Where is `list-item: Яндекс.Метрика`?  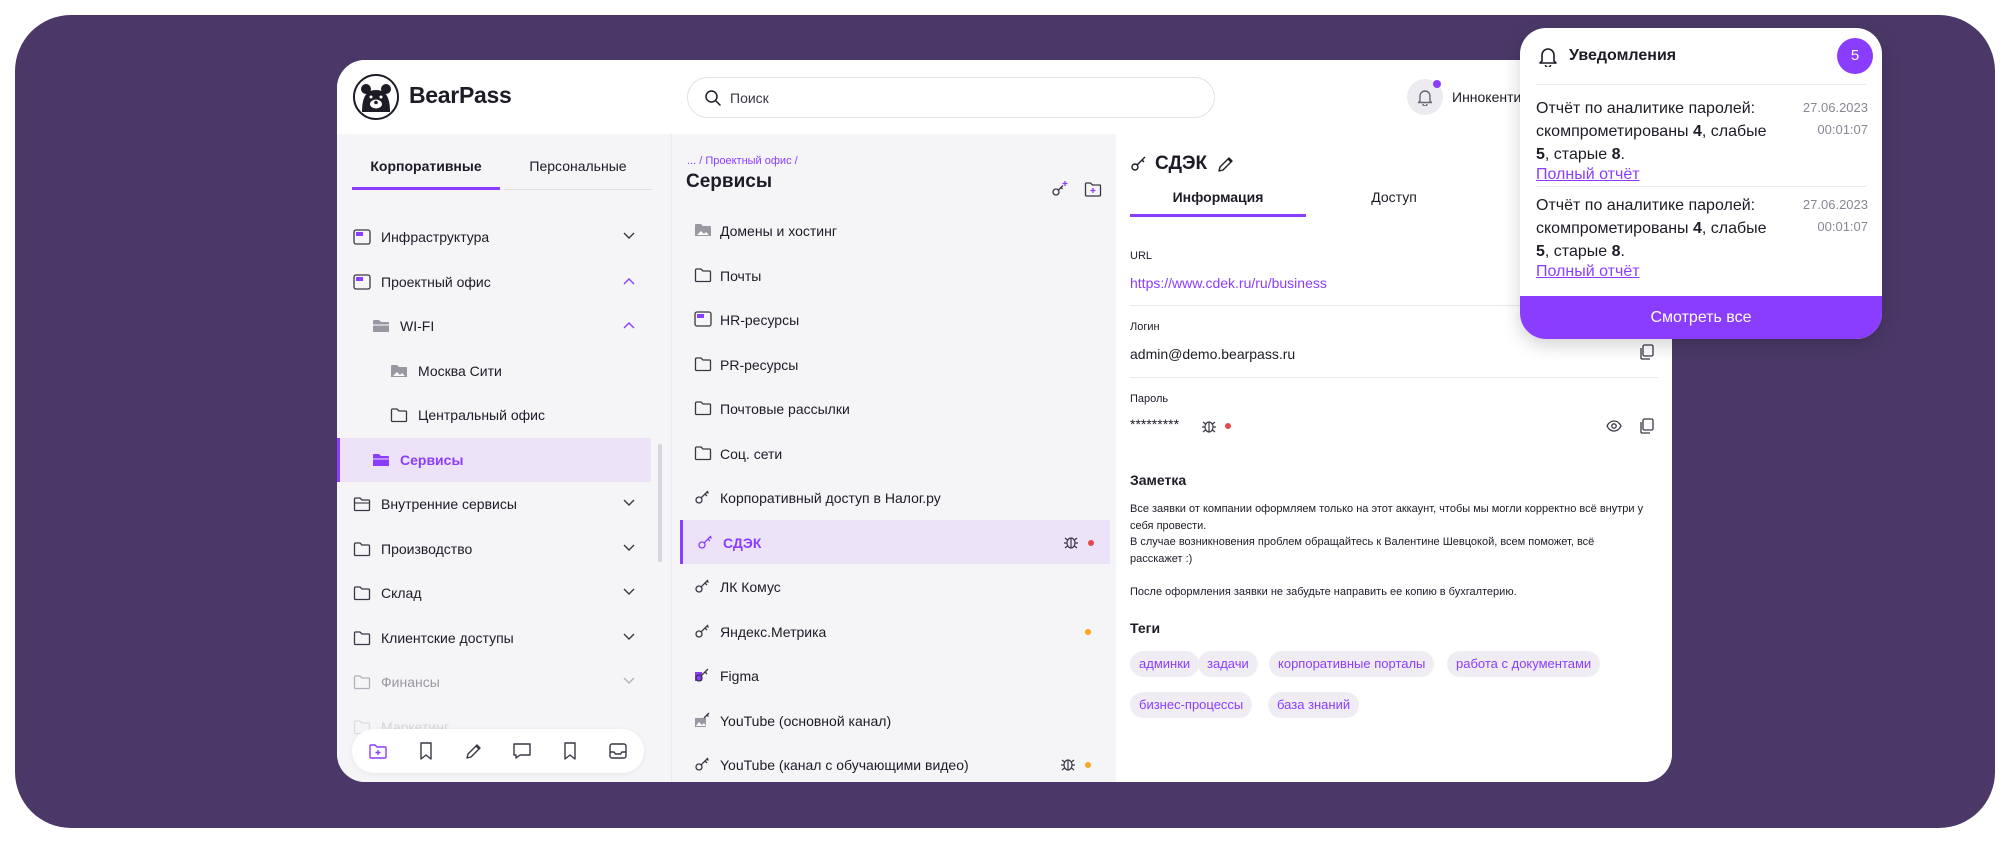 list-item: Яндекс.Метрика is located at coordinates (895, 631).